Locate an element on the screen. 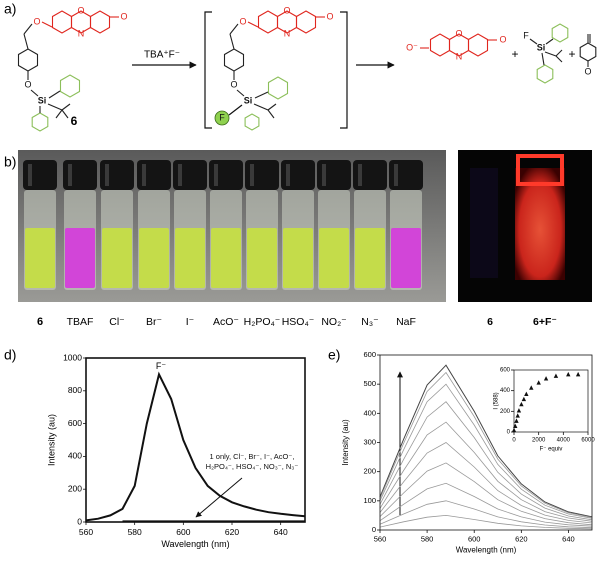 The width and height of the screenshot is (600, 564). y-tick-label: 300 is located at coordinates (369, 441).